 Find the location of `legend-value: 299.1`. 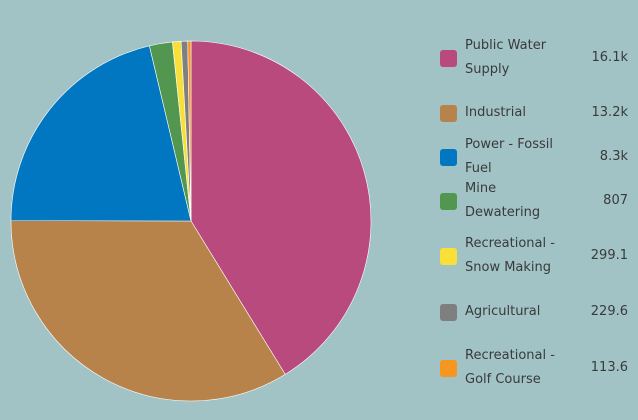

legend-value: 299.1 is located at coordinates (609, 255).